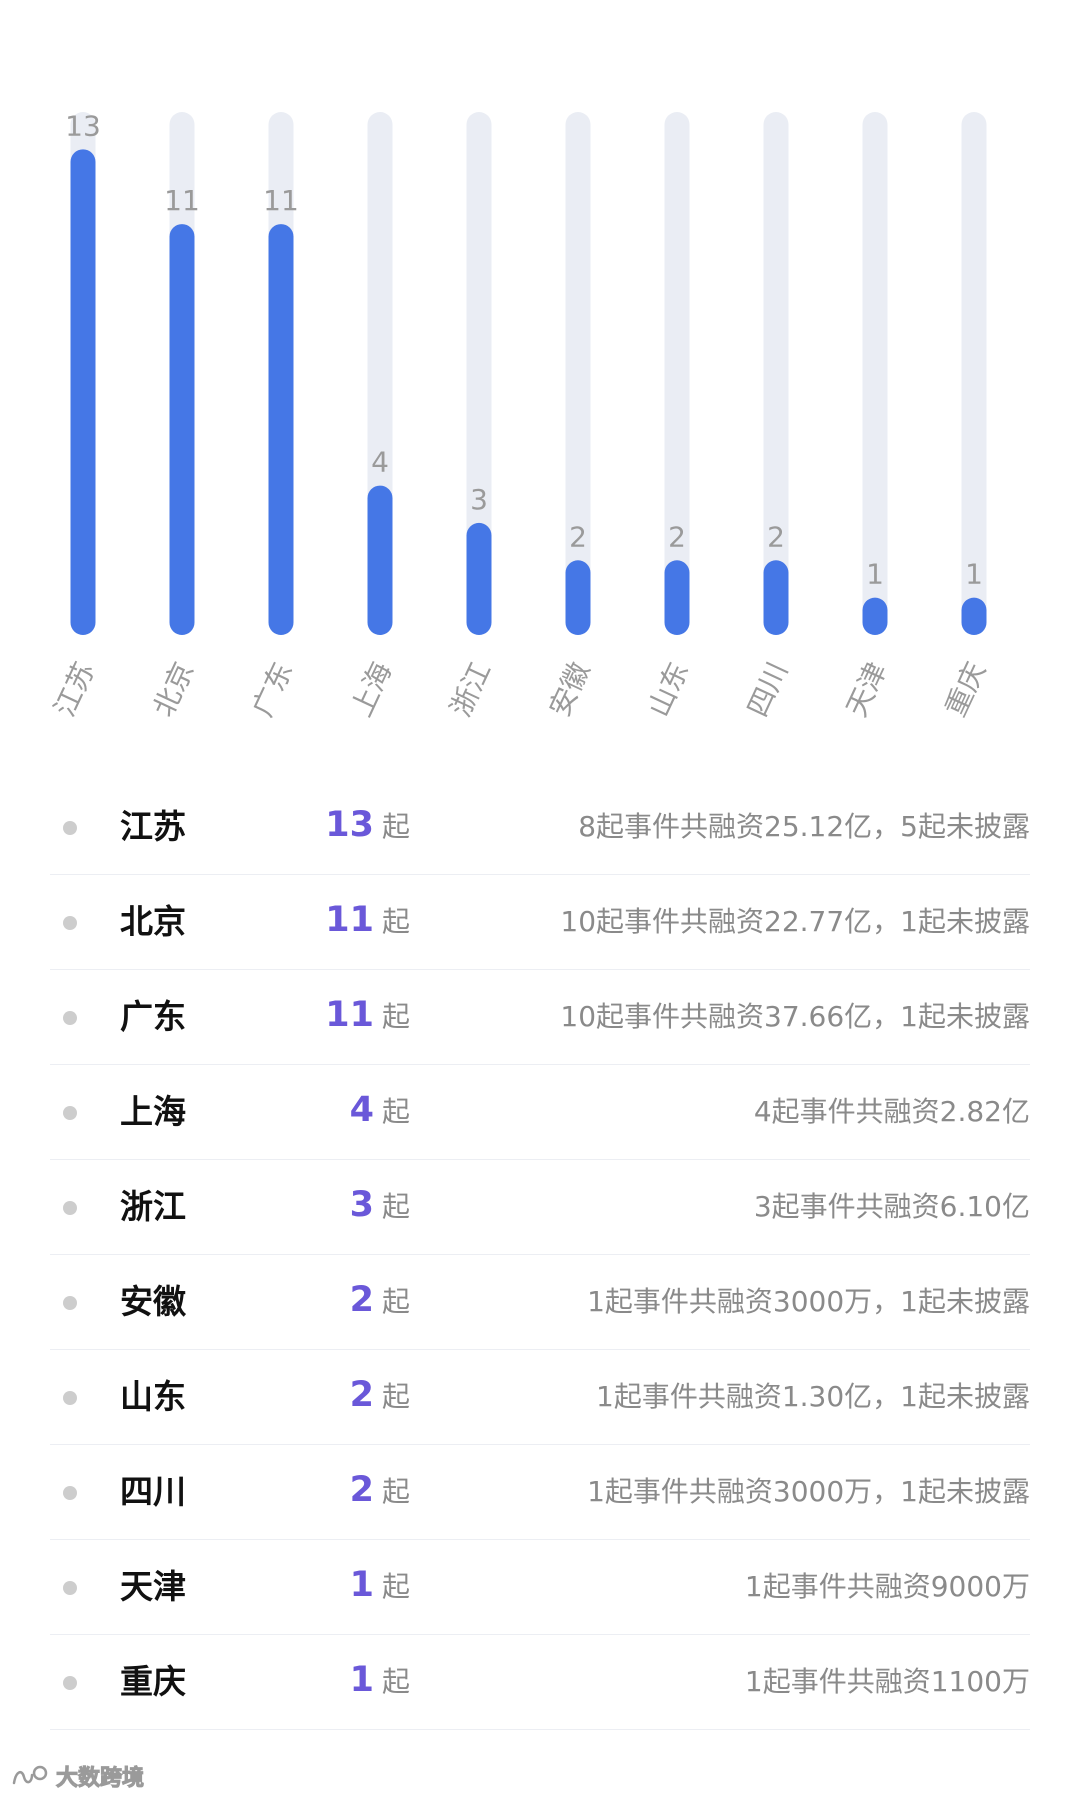  What do you see at coordinates (100, 1779) in the screenshot?
I see `logo-text: 大数跨境` at bounding box center [100, 1779].